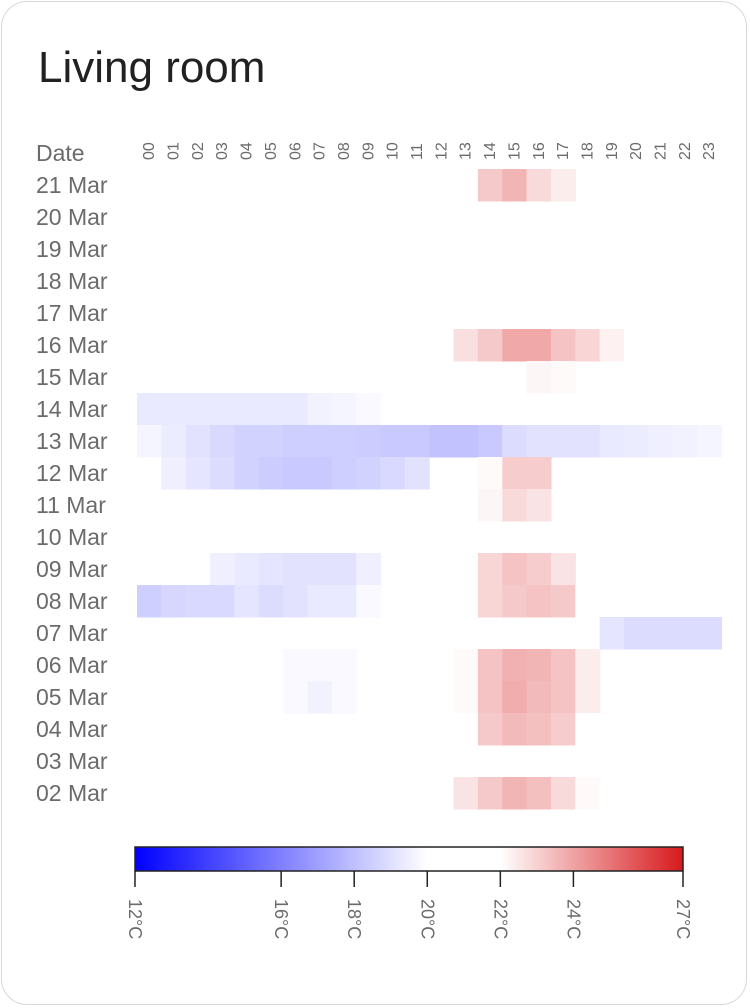 This screenshot has width=750, height=1008. I want to click on column-label: 18, so click(587, 151).